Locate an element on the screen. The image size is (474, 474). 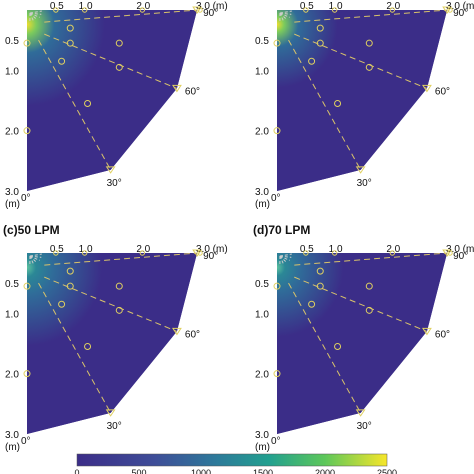
left-tick-label: 1.0 is located at coordinates (12, 314).